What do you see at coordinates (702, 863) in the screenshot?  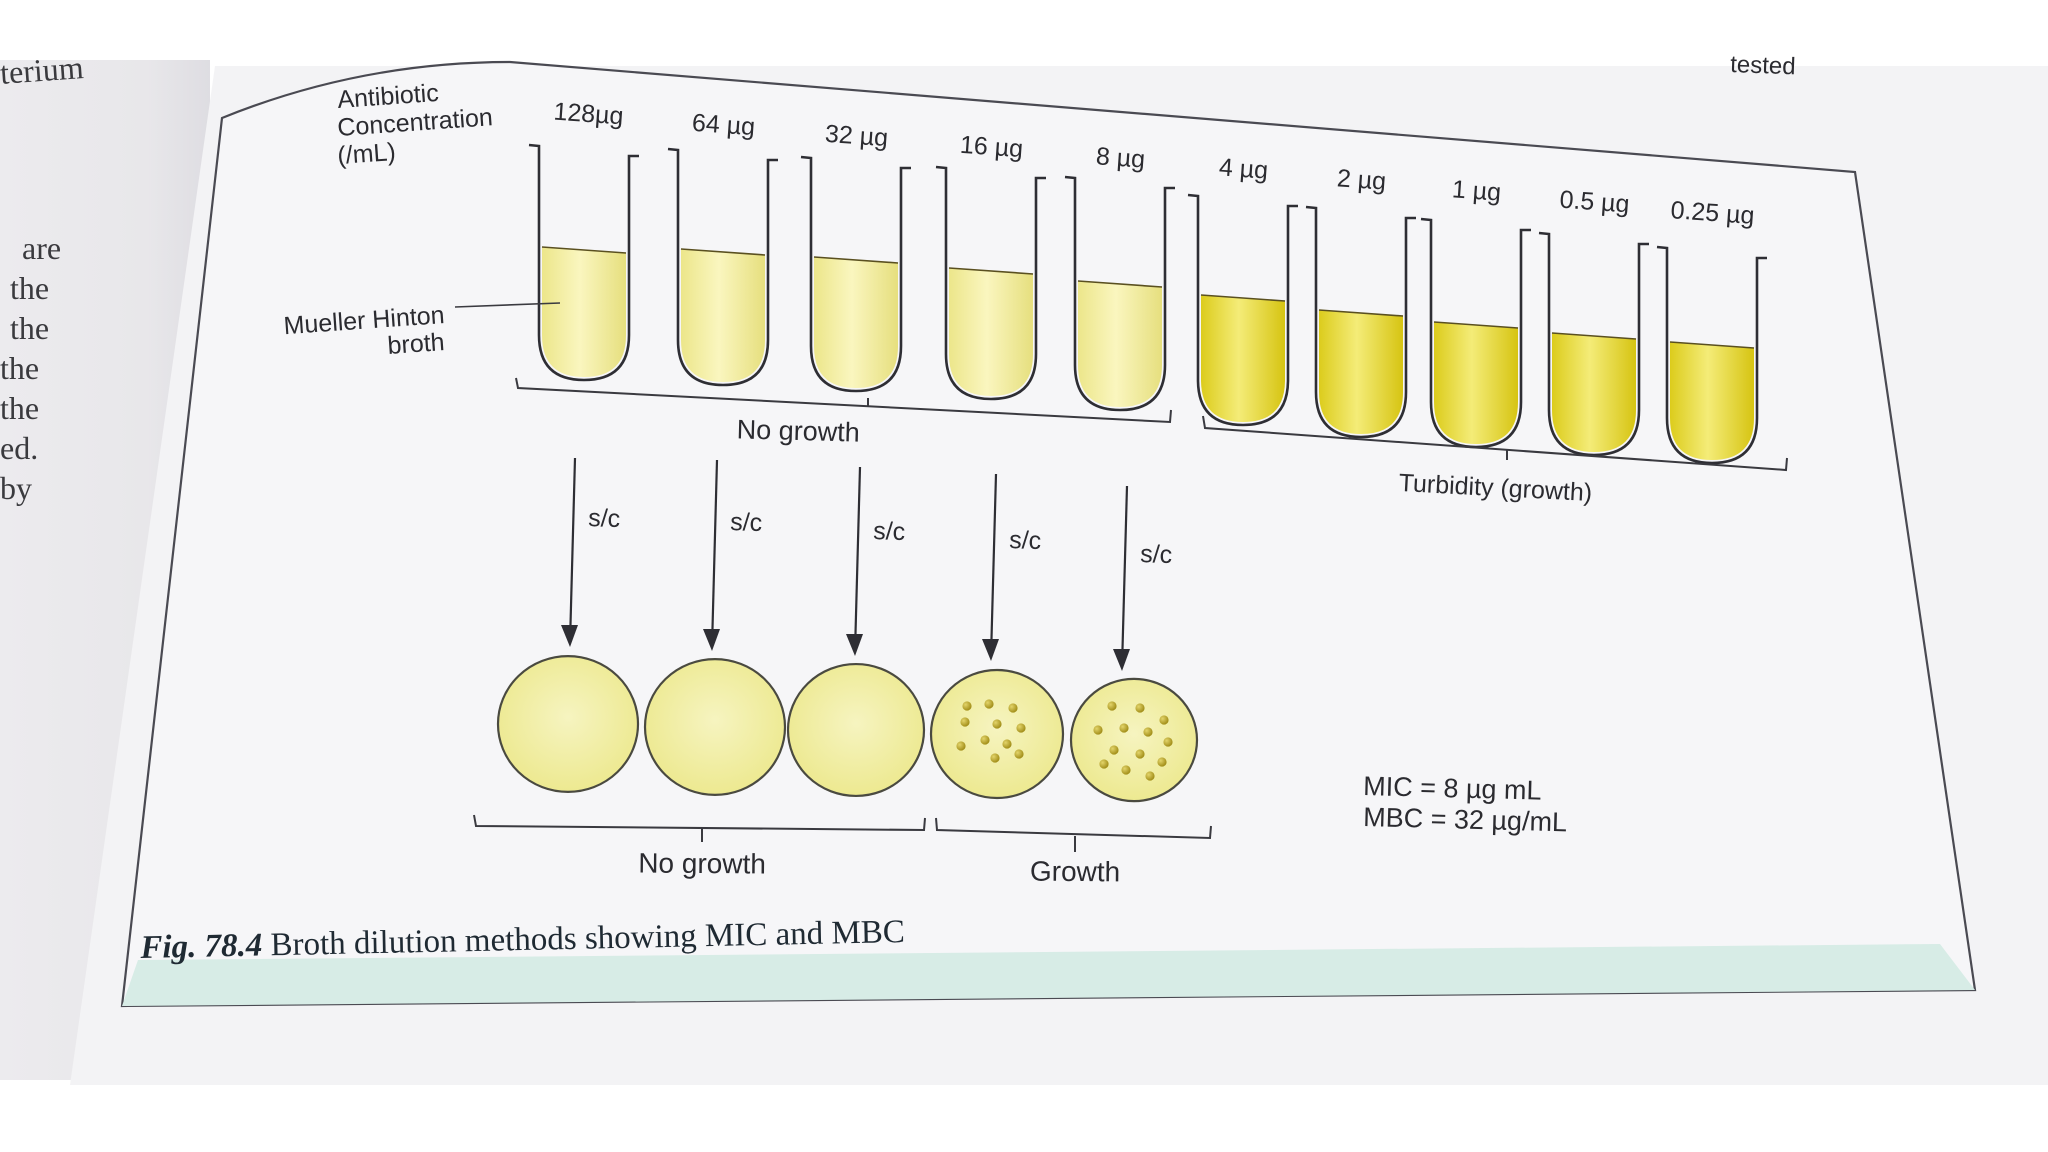 I see `plates-no-growth-label: No growth` at bounding box center [702, 863].